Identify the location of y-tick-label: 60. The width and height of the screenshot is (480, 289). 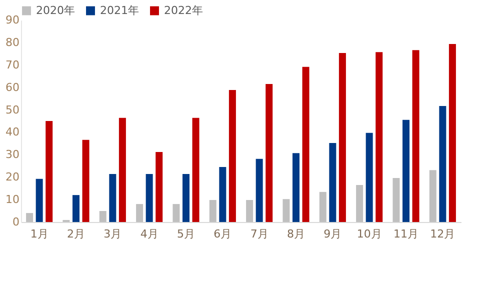
(13, 87).